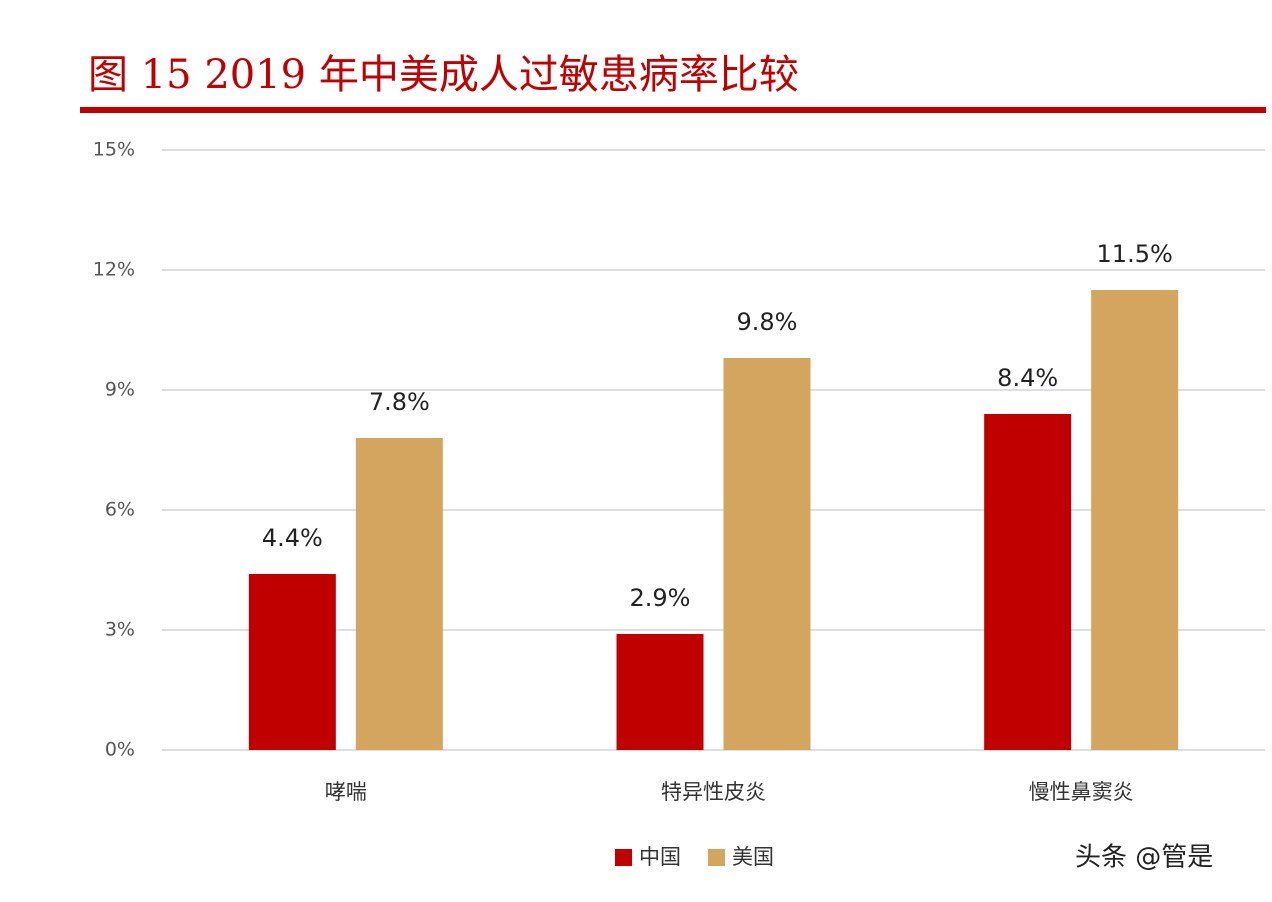  I want to click on y-tick-label: 6%, so click(120, 510).